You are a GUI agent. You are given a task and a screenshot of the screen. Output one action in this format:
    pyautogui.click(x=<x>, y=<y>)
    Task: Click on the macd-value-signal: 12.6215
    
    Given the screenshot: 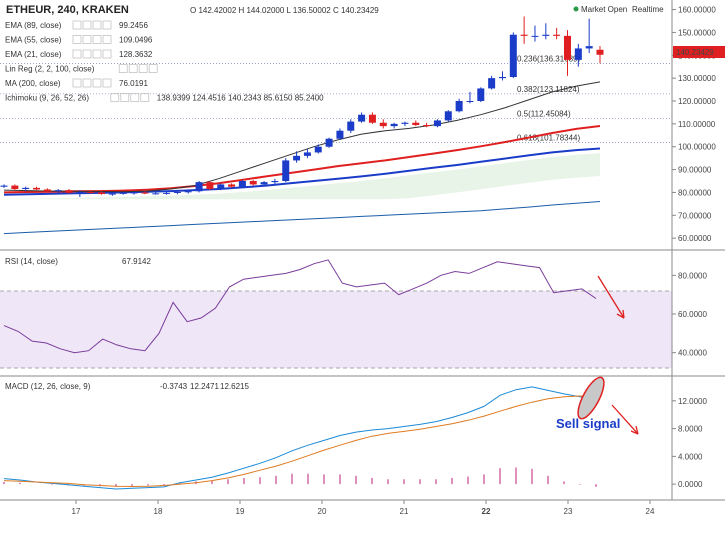 What is the action you would take?
    pyautogui.click(x=234, y=386)
    